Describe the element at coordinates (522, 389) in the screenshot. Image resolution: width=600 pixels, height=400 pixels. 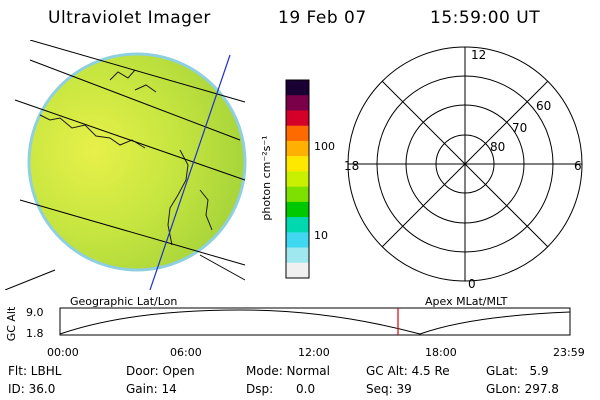
I see `info-glon: GLon: 297.8` at that location.